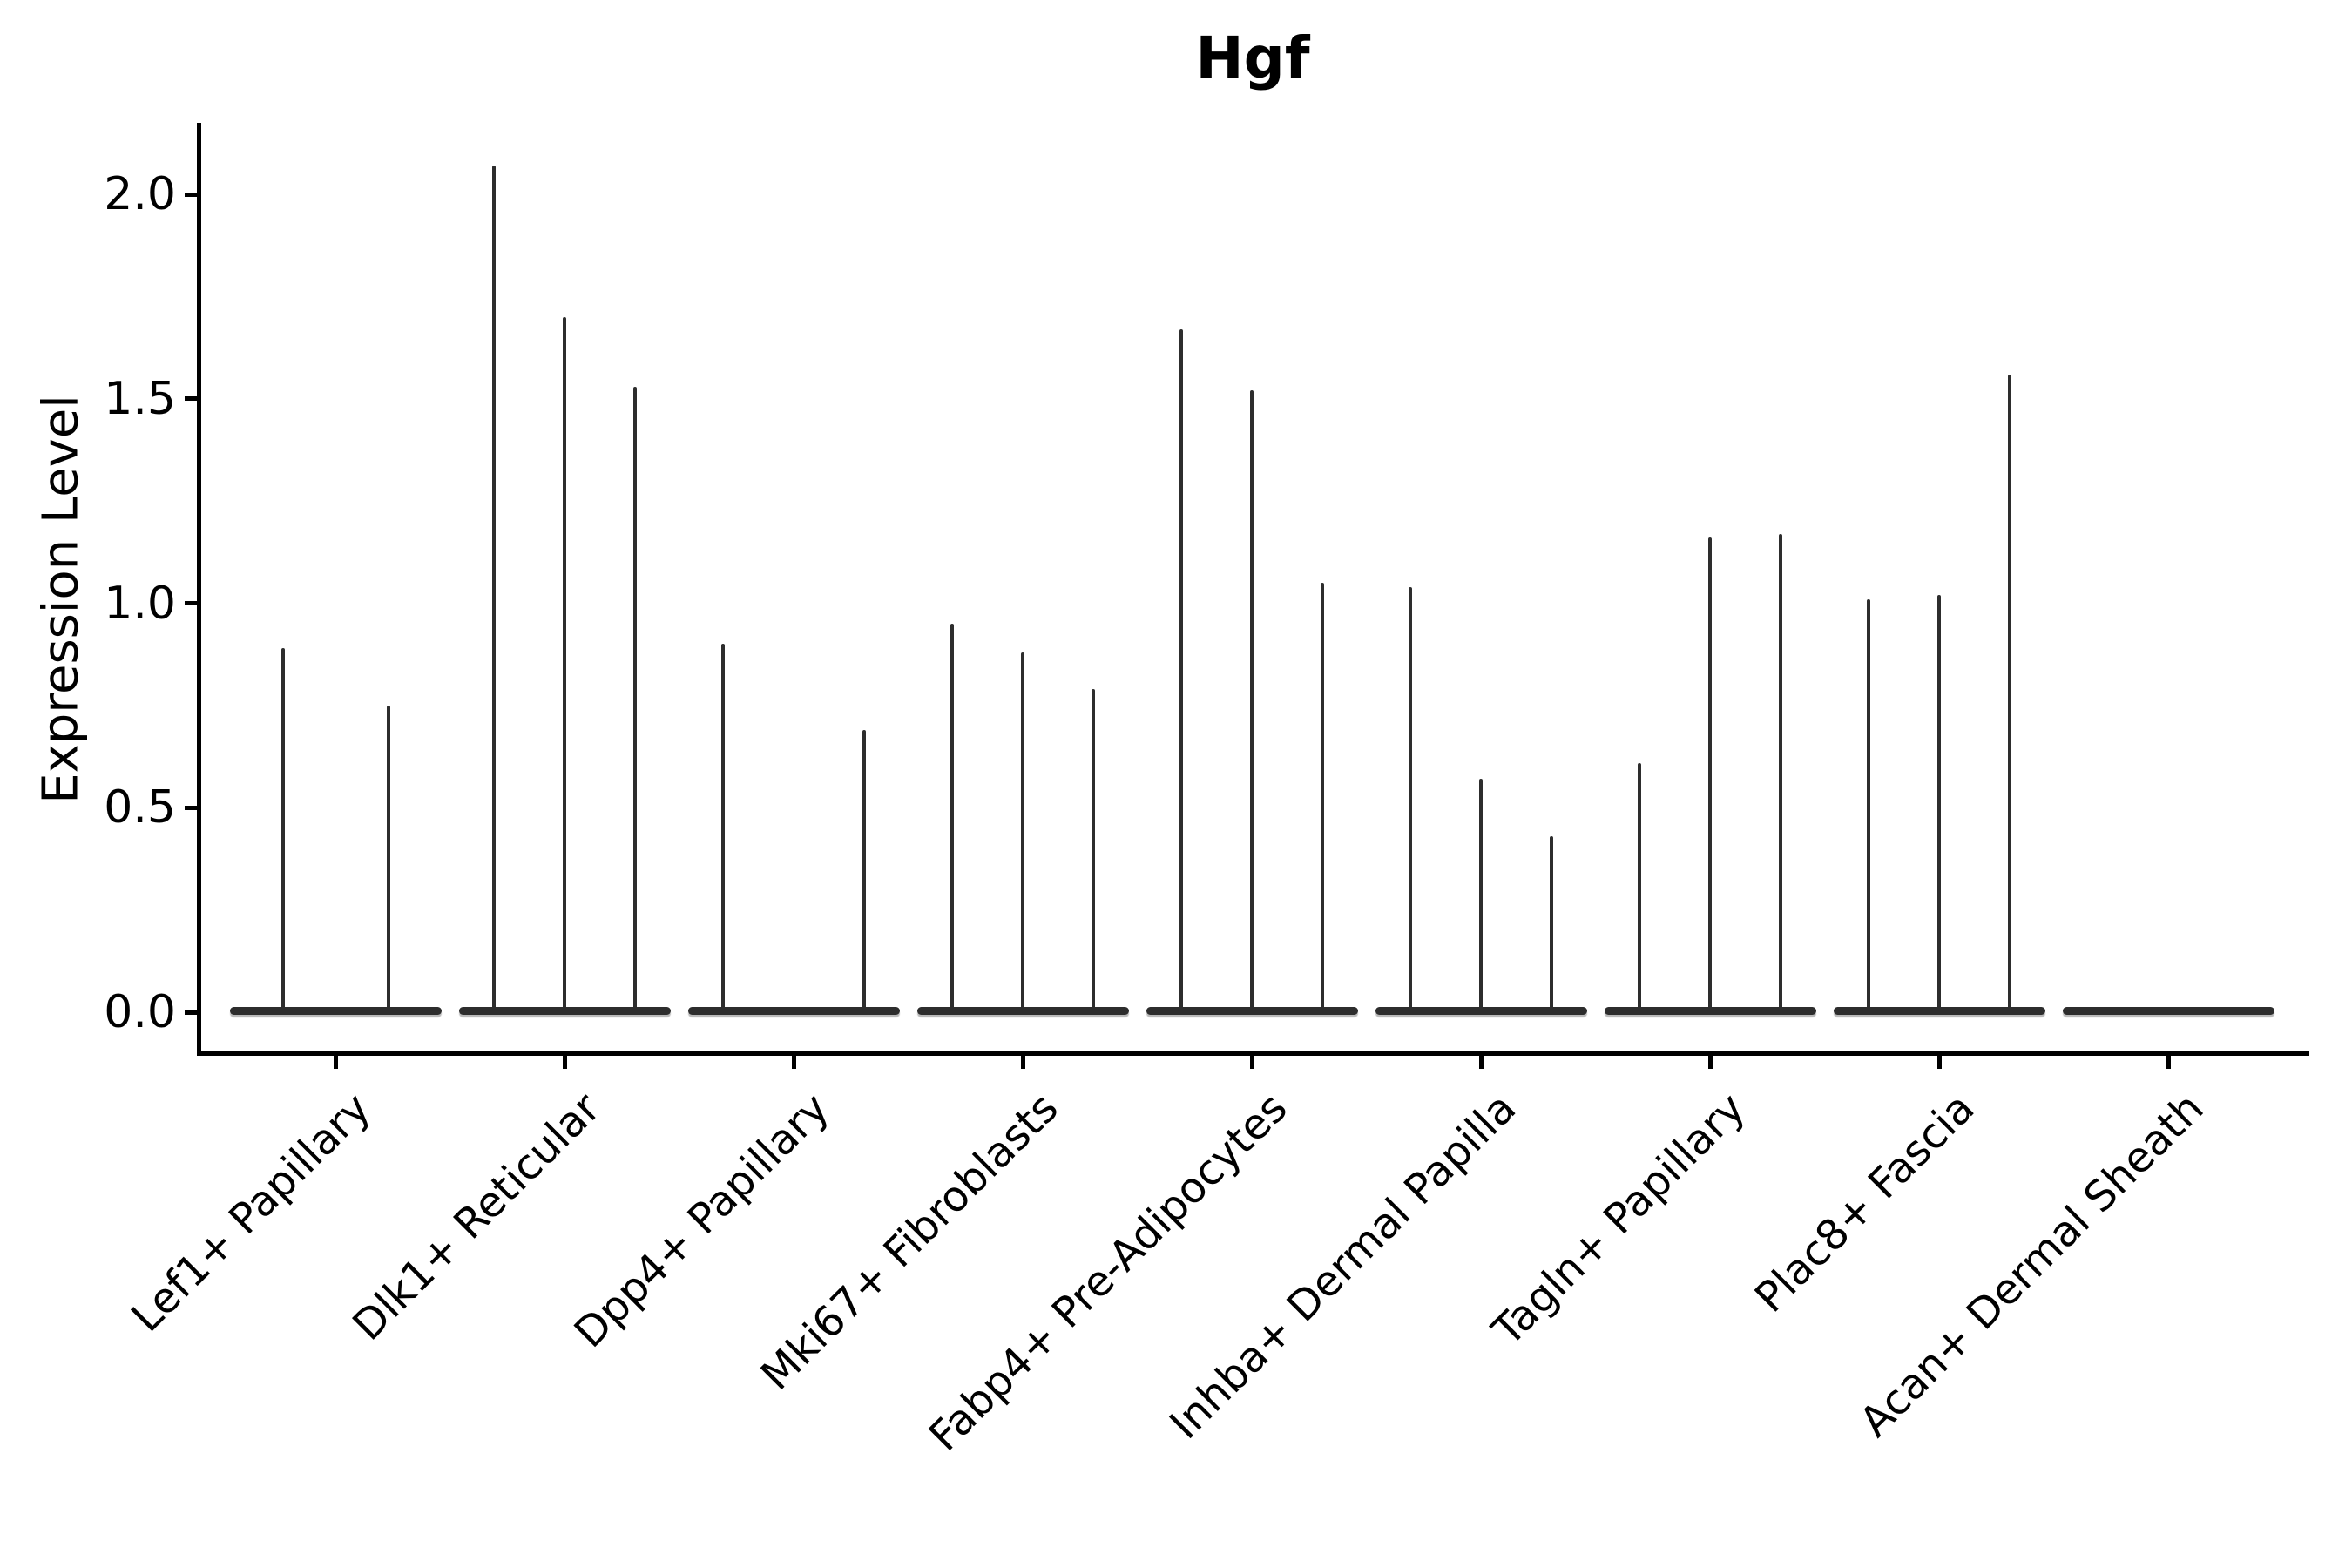  What do you see at coordinates (61, 599) in the screenshot?
I see `y-axis-label: Expression Level` at bounding box center [61, 599].